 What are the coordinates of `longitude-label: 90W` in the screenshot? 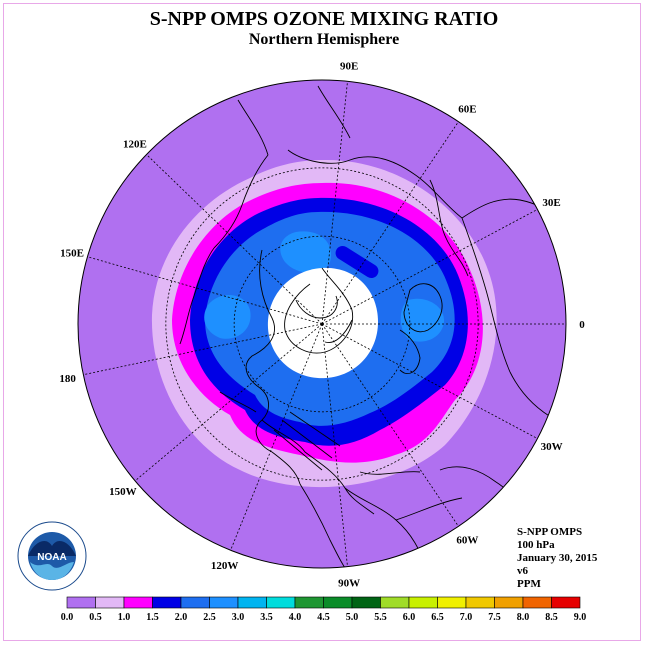 It's located at (349, 584).